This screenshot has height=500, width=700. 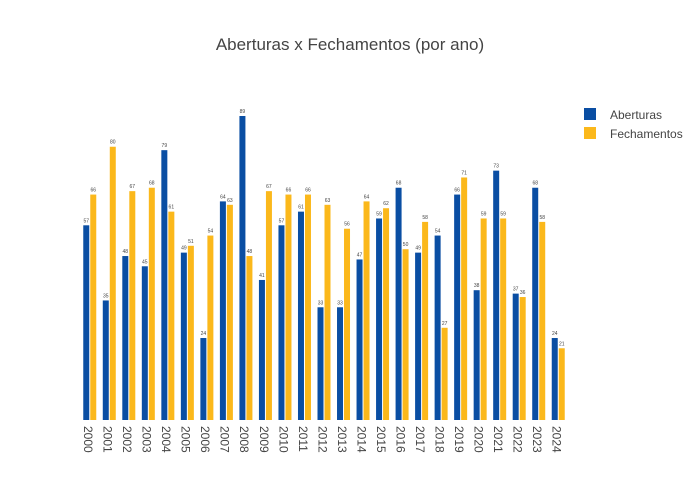 I want to click on bar-aberturas-2017, so click(x=418, y=336).